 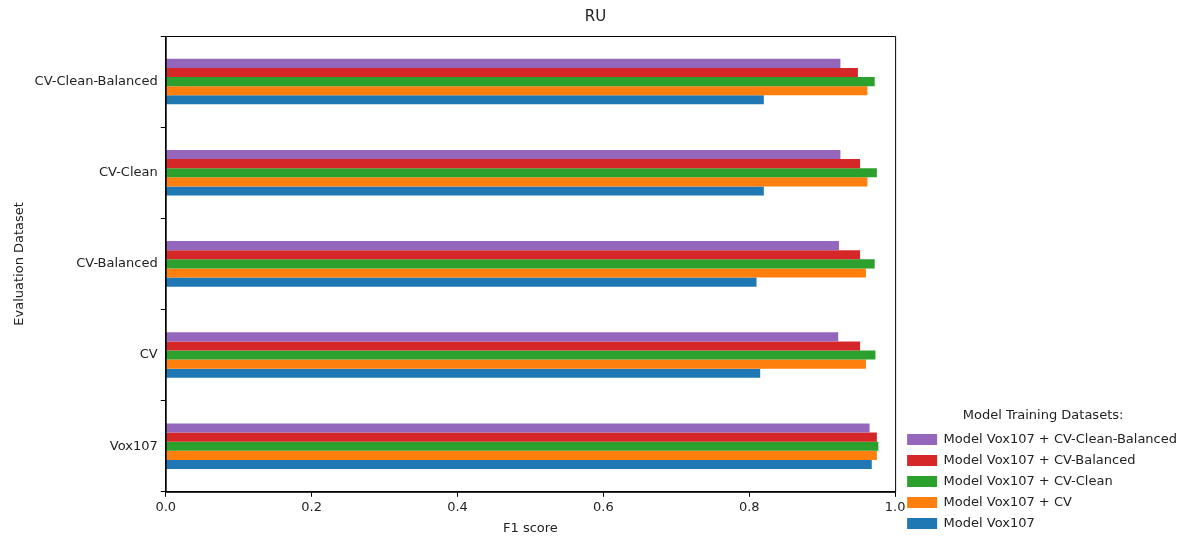 I want to click on legend-label: Model Vox107 + CV, so click(x=1007, y=501).